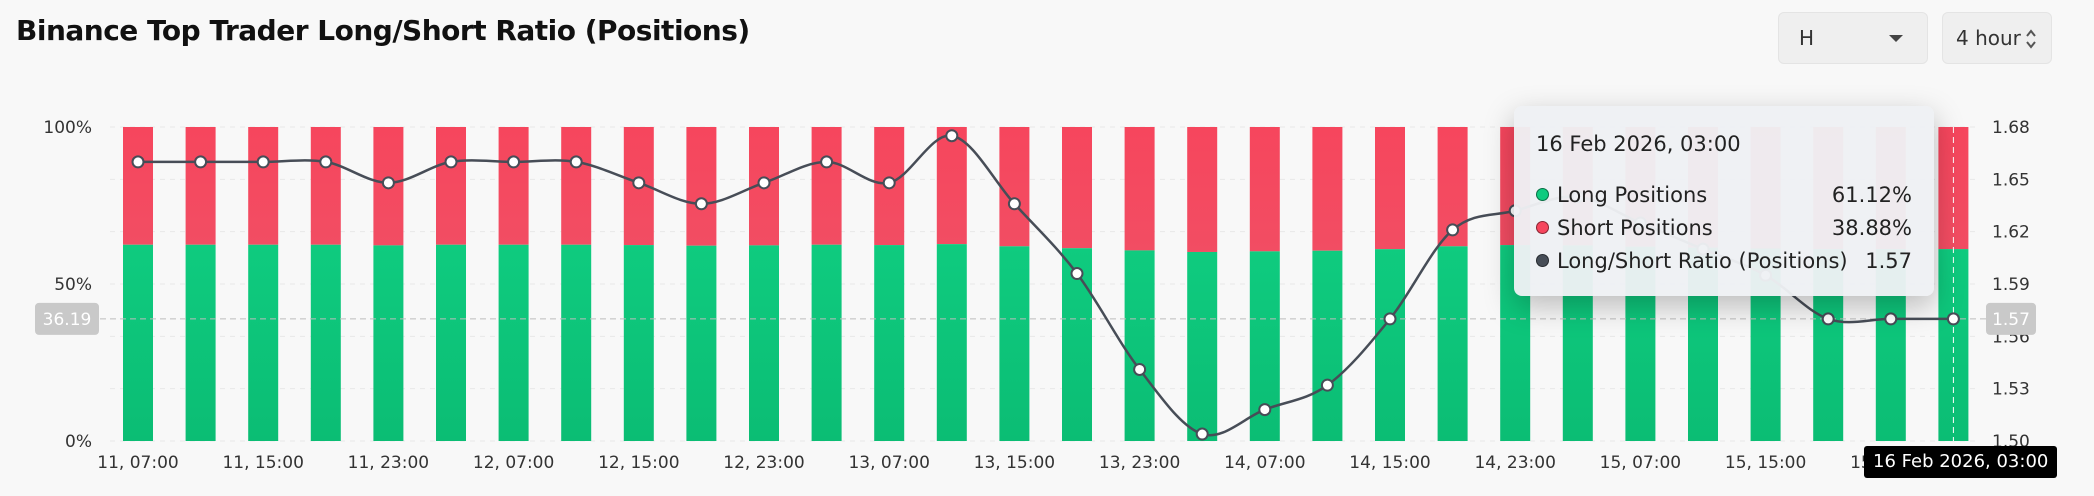 This screenshot has width=2094, height=496. What do you see at coordinates (2011, 285) in the screenshot?
I see `y-right-tick-label: 1.59` at bounding box center [2011, 285].